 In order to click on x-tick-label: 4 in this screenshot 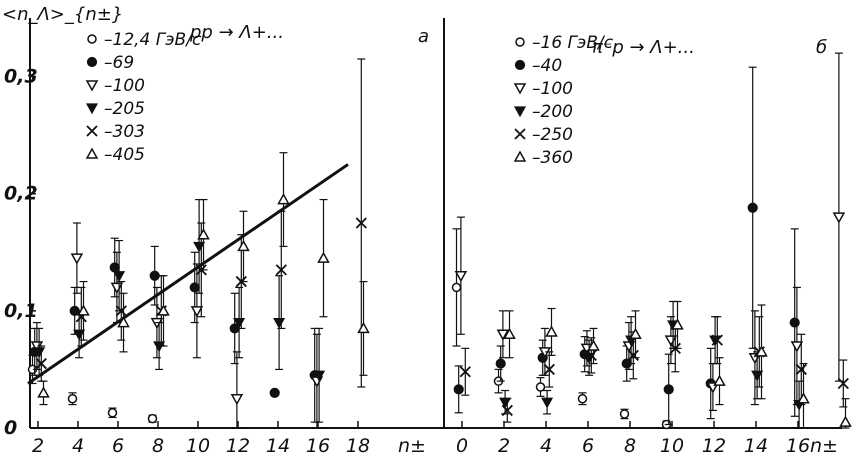, I will do `click(78, 446)`.